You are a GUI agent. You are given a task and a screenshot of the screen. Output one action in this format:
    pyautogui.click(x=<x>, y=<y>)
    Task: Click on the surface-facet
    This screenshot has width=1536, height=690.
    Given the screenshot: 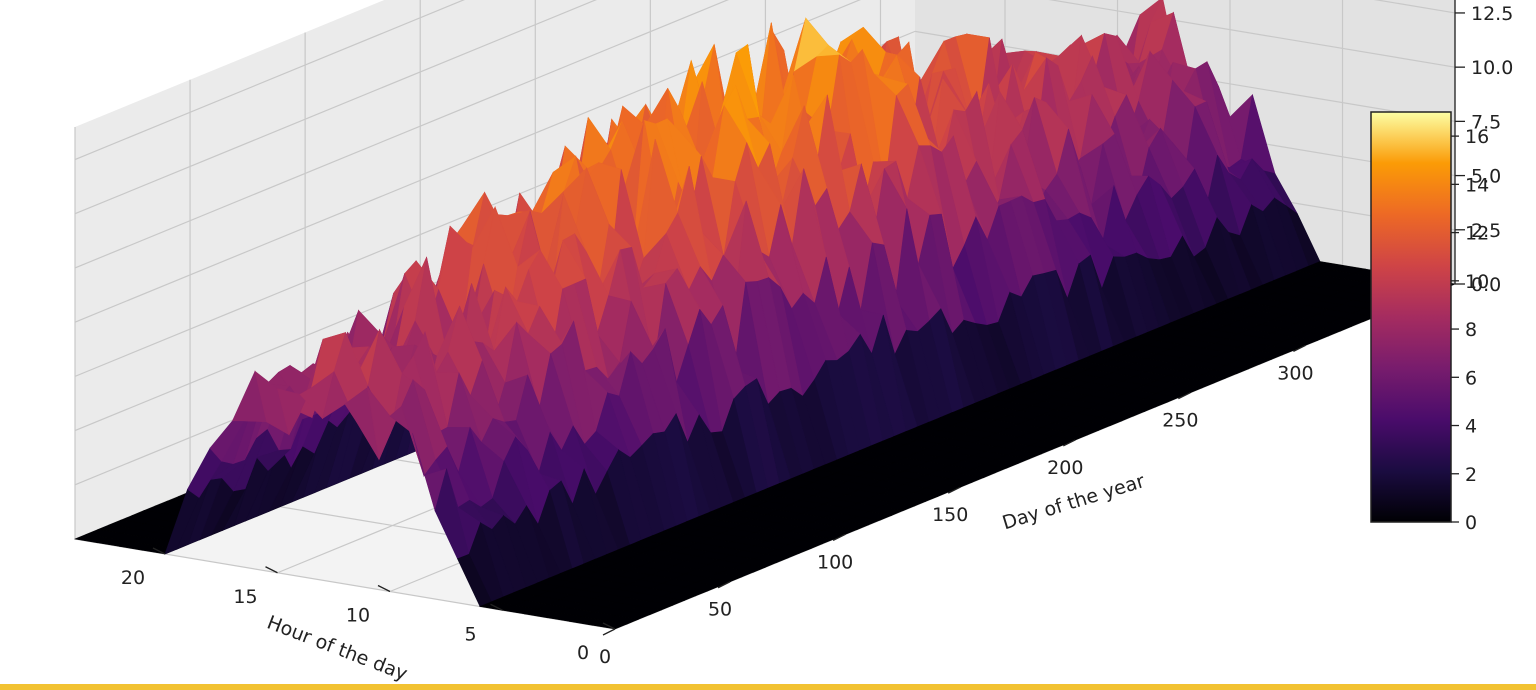 What is the action you would take?
    pyautogui.click(x=609, y=625)
    